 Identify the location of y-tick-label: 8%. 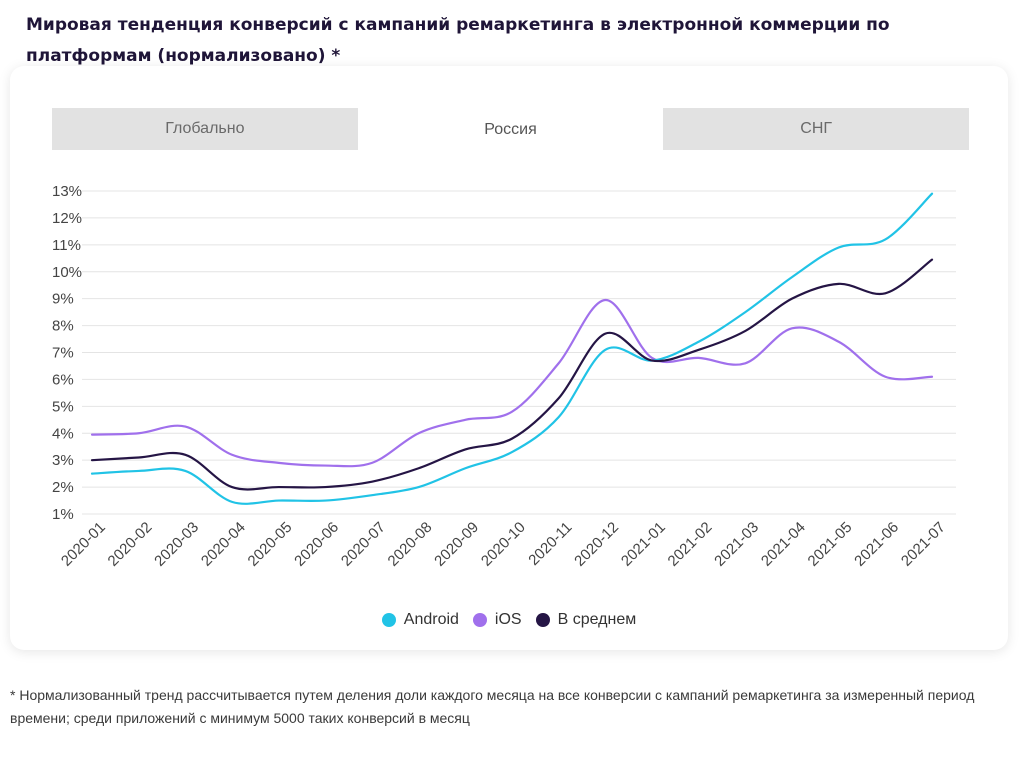
(63, 326).